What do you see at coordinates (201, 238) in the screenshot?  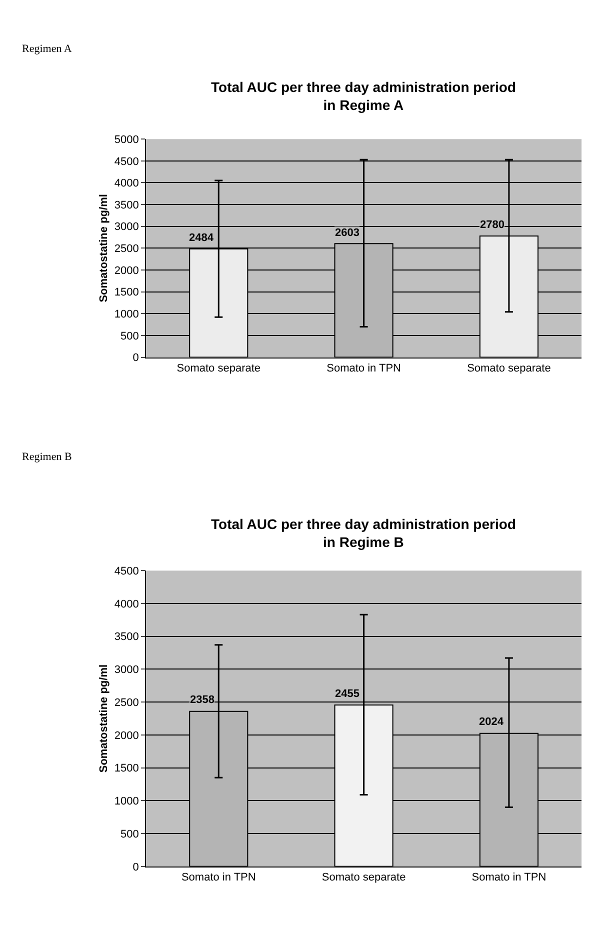 I see `data-label: 2484` at bounding box center [201, 238].